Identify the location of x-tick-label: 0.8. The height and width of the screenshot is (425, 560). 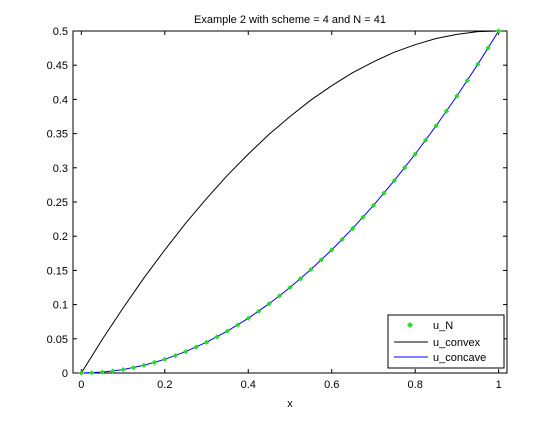
(415, 385).